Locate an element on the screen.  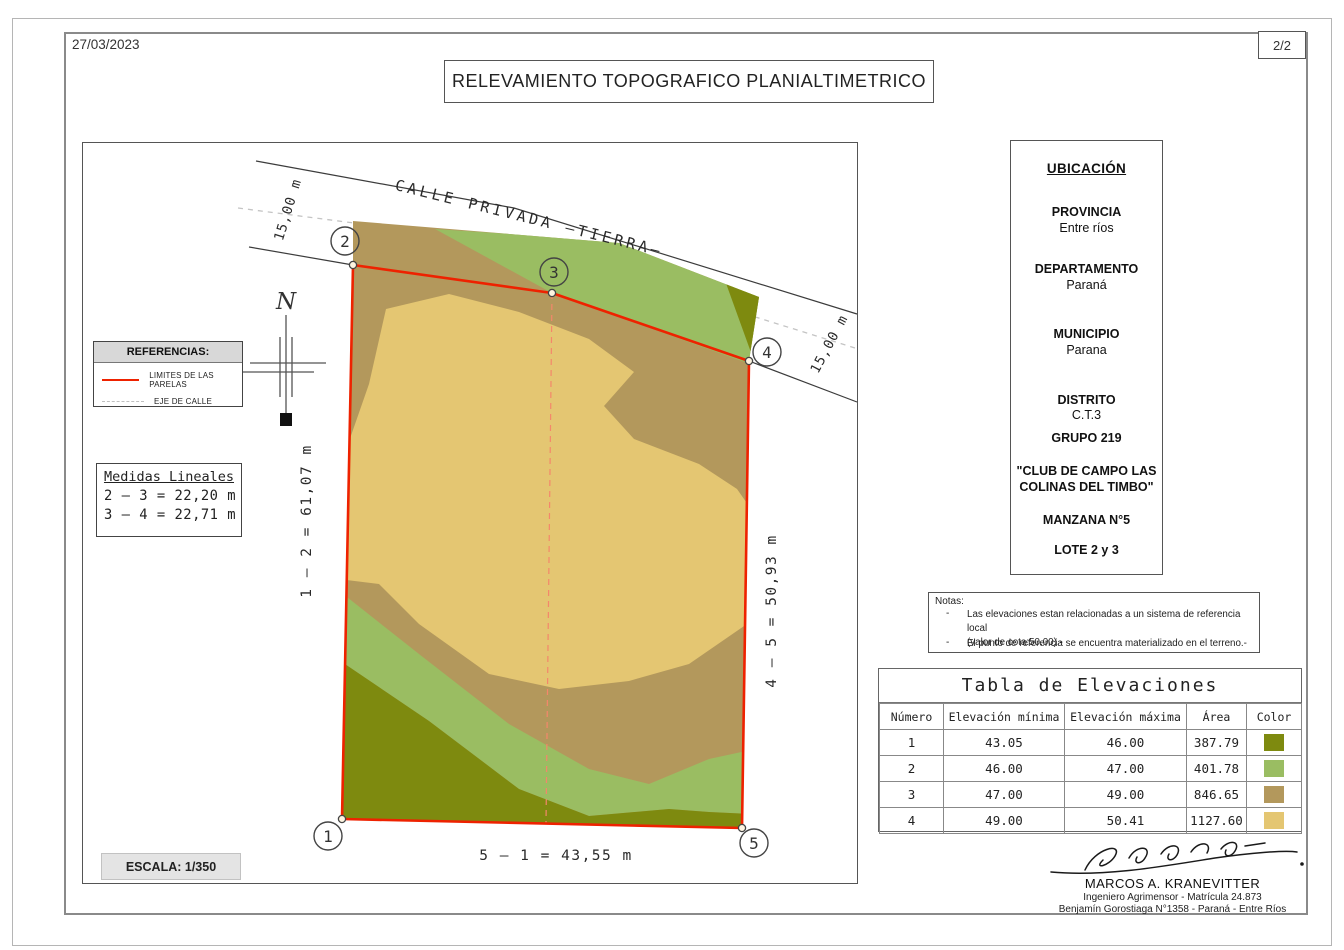
north-symbol-base is located at coordinates (286, 419).